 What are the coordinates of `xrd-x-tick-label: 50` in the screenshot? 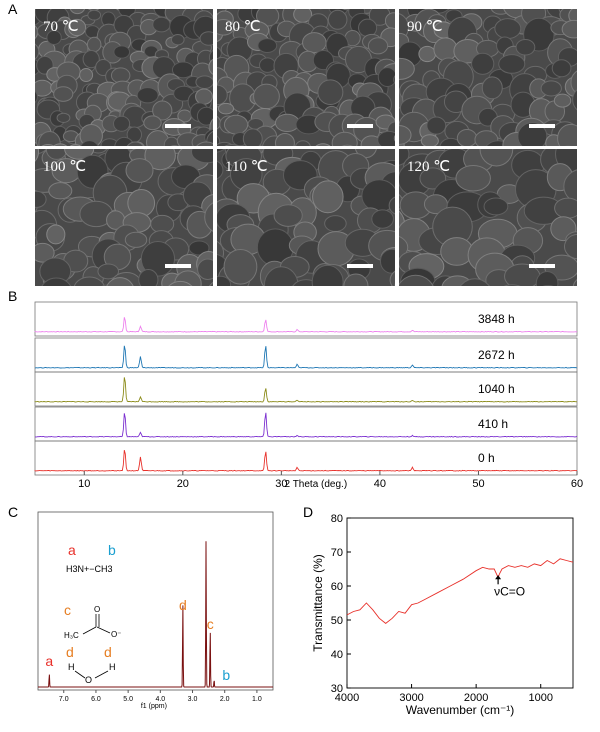 It's located at (478, 484).